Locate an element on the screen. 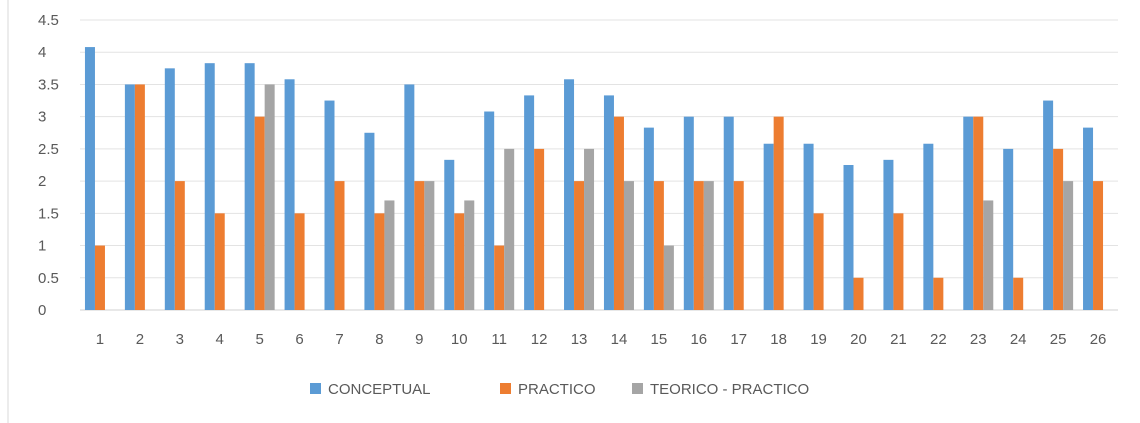 Image resolution: width=1140 pixels, height=423 pixels. x-tick-label: 4 is located at coordinates (220, 339).